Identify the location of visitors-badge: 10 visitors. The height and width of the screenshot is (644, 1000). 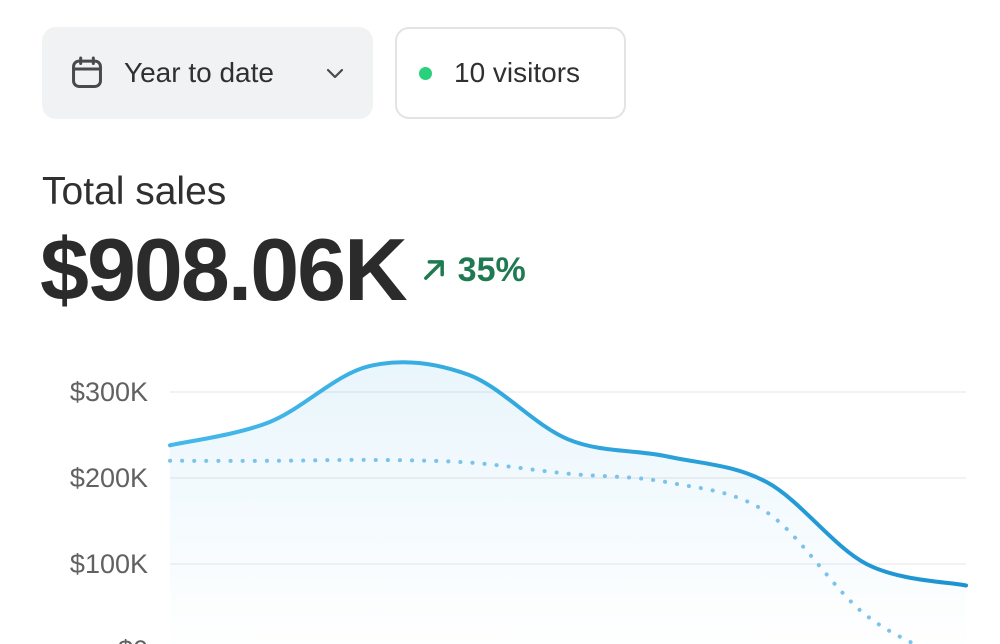
(510, 73).